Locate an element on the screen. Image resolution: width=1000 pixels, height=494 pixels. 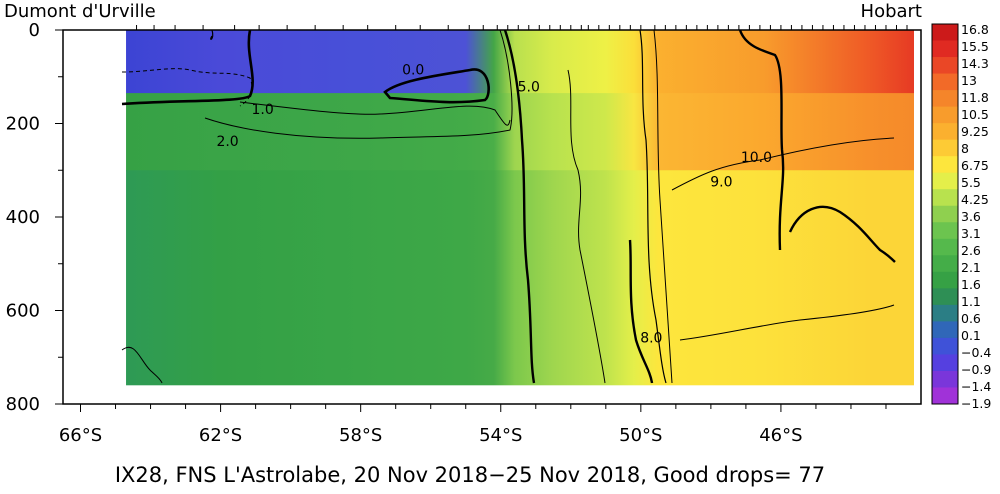
x-tick-label: 66°S is located at coordinates (80, 435).